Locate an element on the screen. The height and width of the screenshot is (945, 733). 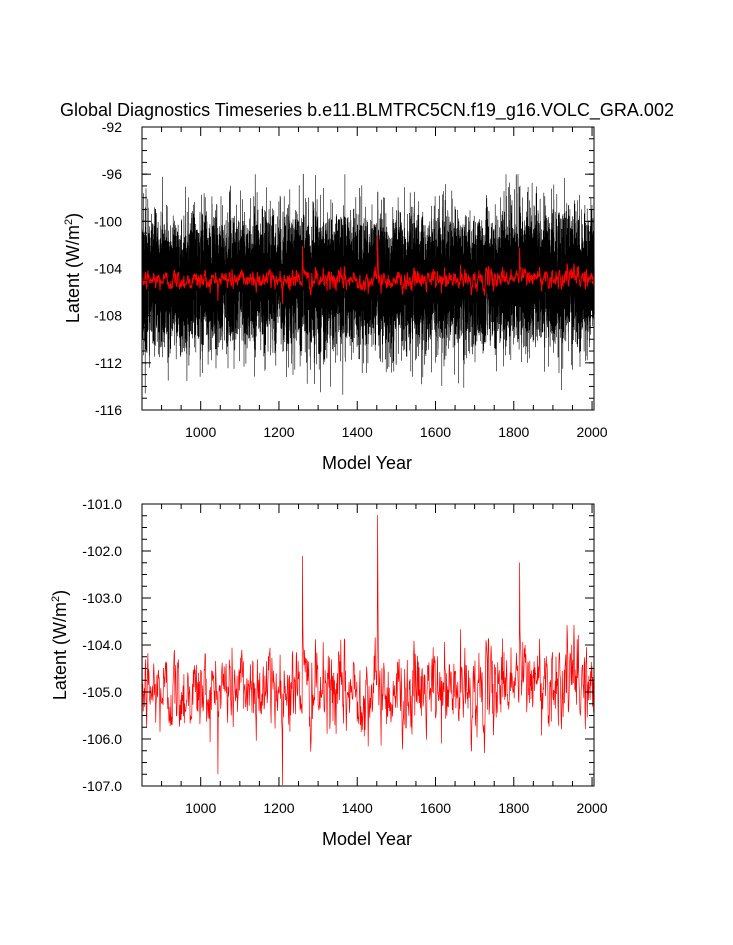
y-tick-label: -102.0 is located at coordinates (102, 551).